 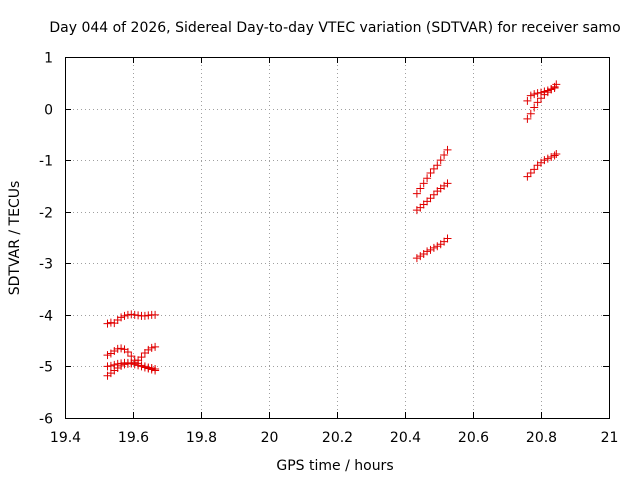 I want to click on x-tick-label: 20, so click(x=270, y=438).